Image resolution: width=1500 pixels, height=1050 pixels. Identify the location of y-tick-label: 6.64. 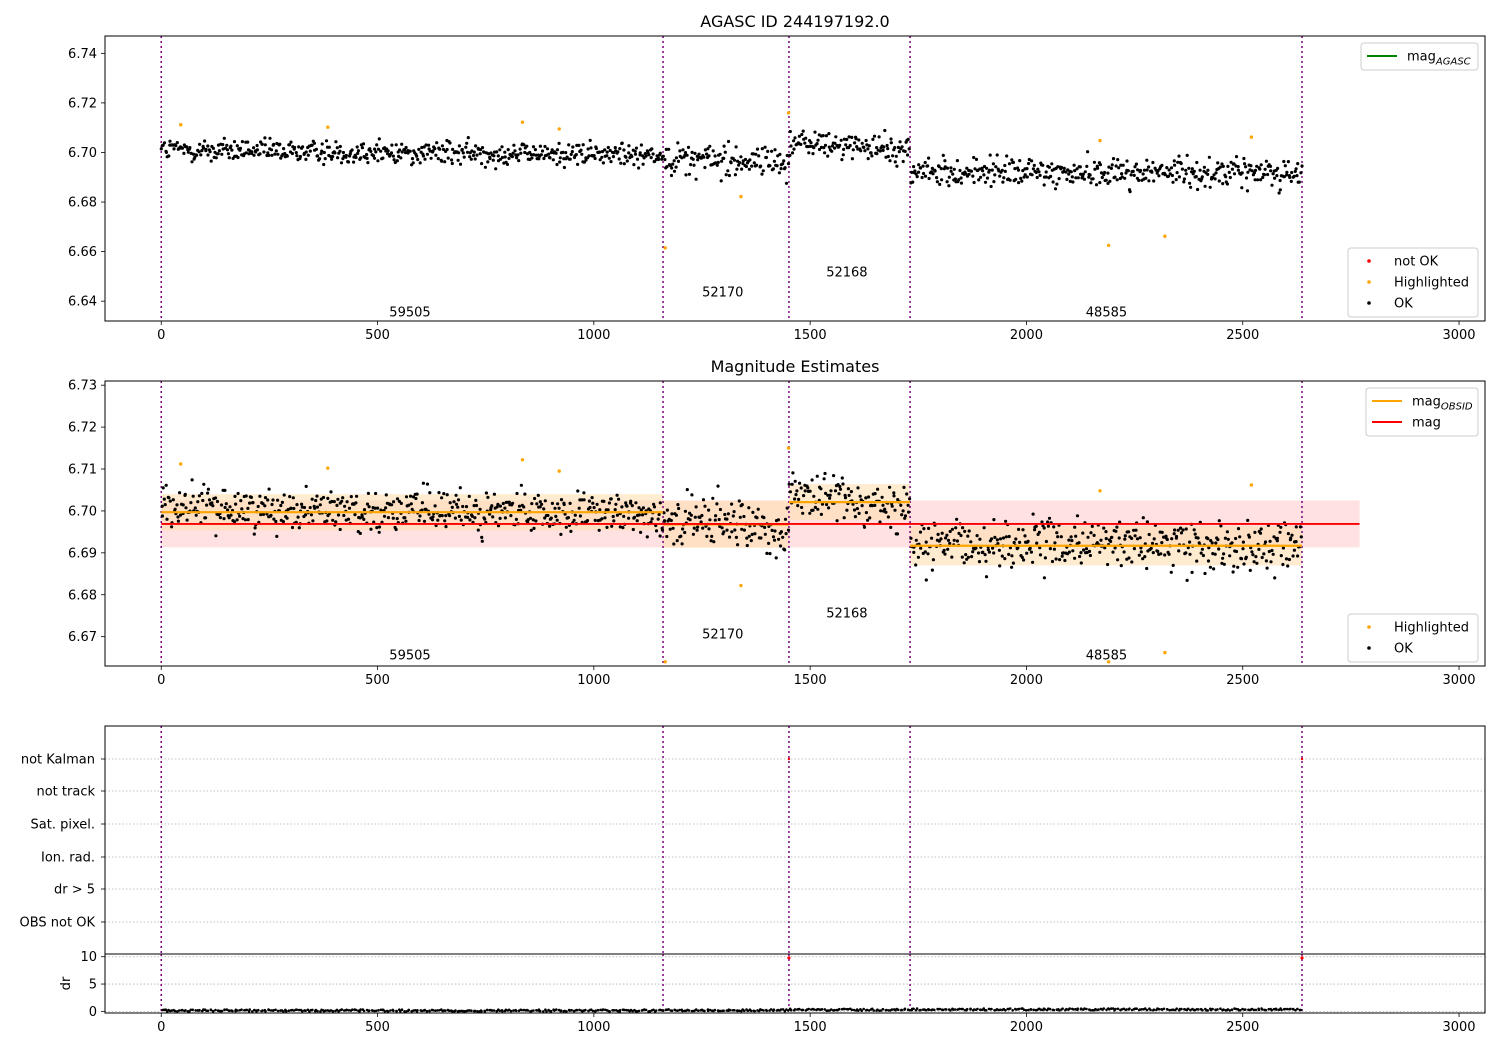
(82, 302).